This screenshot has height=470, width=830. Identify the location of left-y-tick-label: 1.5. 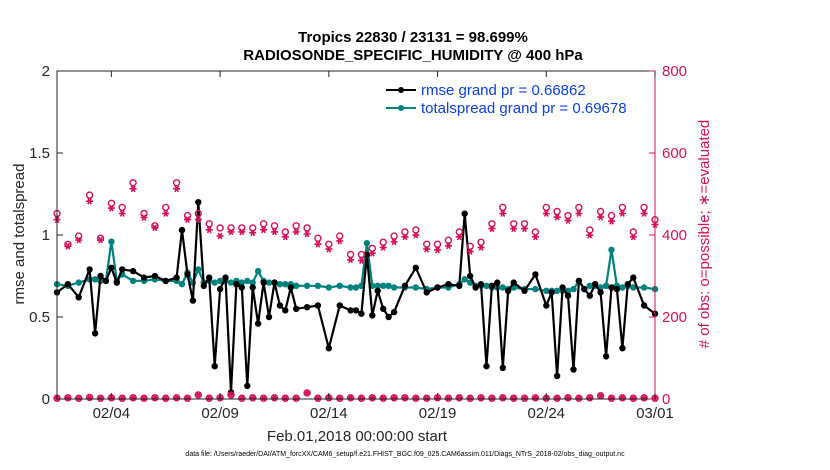
(39, 153).